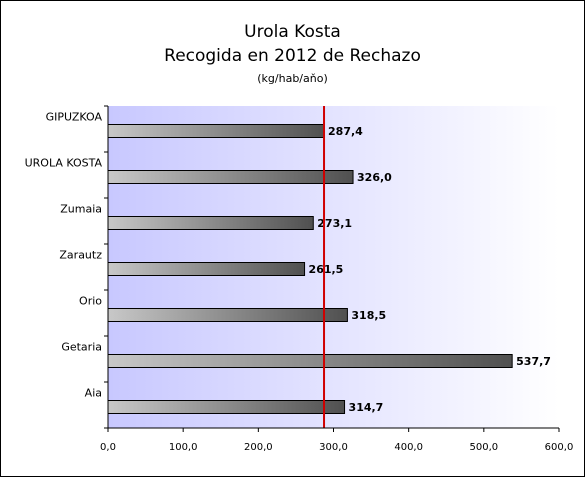 Image resolution: width=585 pixels, height=477 pixels. I want to click on chart-units: (kg/hab/aňo), so click(292, 78).